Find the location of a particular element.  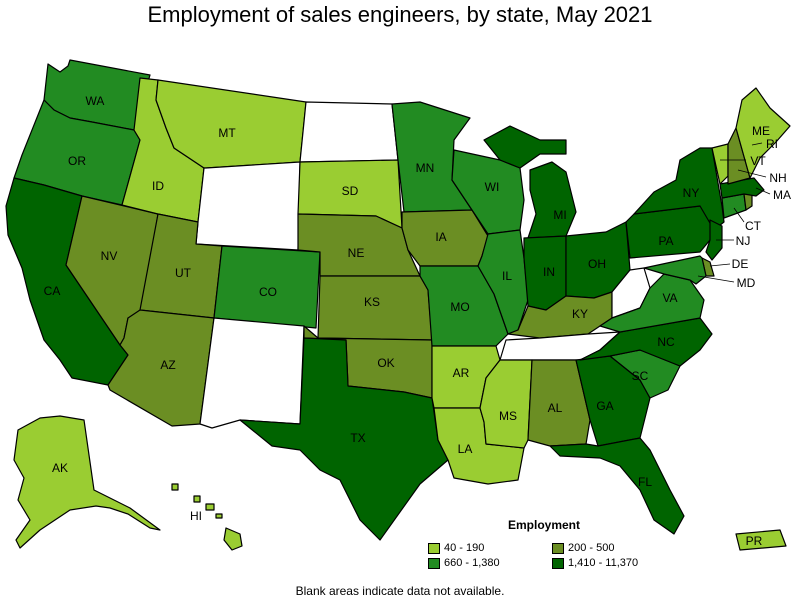

legend-label-2: 200 - 500 is located at coordinates (591, 548).